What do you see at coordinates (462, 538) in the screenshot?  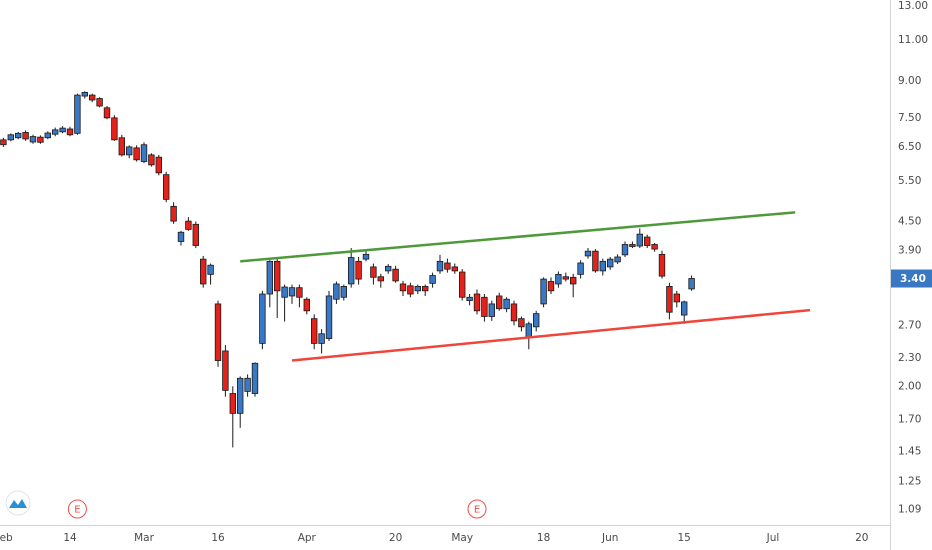 I see `x-tick-label: May` at bounding box center [462, 538].